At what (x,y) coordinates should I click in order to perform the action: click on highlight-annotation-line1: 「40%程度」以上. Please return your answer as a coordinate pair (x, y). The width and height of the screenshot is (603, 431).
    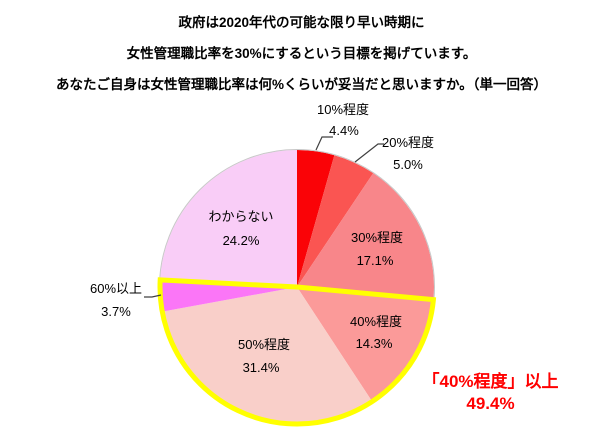
    Looking at the image, I should click on (490, 381).